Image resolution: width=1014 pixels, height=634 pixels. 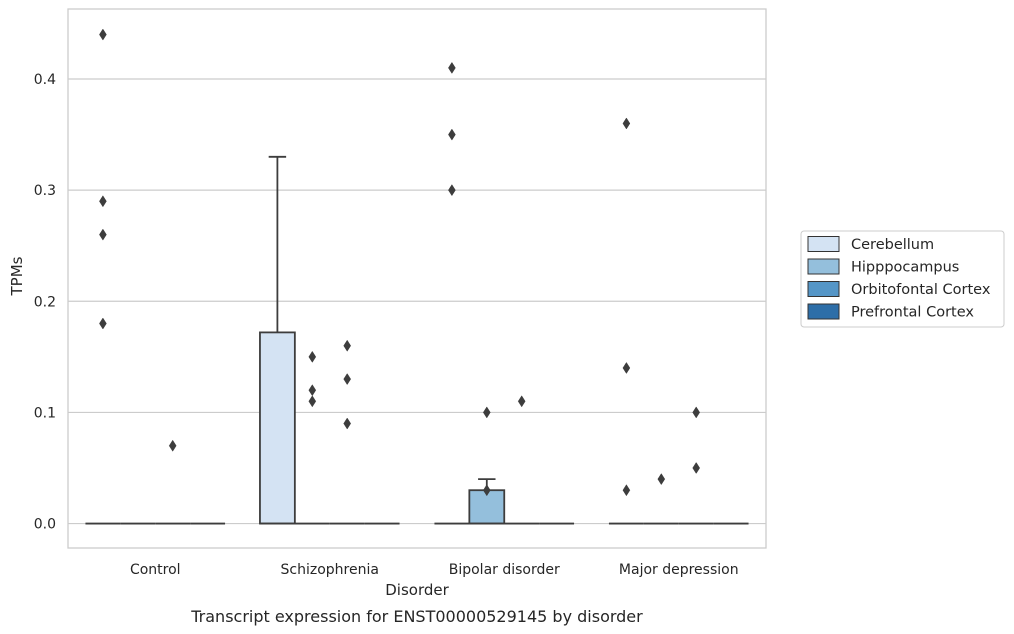 I want to click on legend-label-hipppocampus: Hipppocampus, so click(x=905, y=268).